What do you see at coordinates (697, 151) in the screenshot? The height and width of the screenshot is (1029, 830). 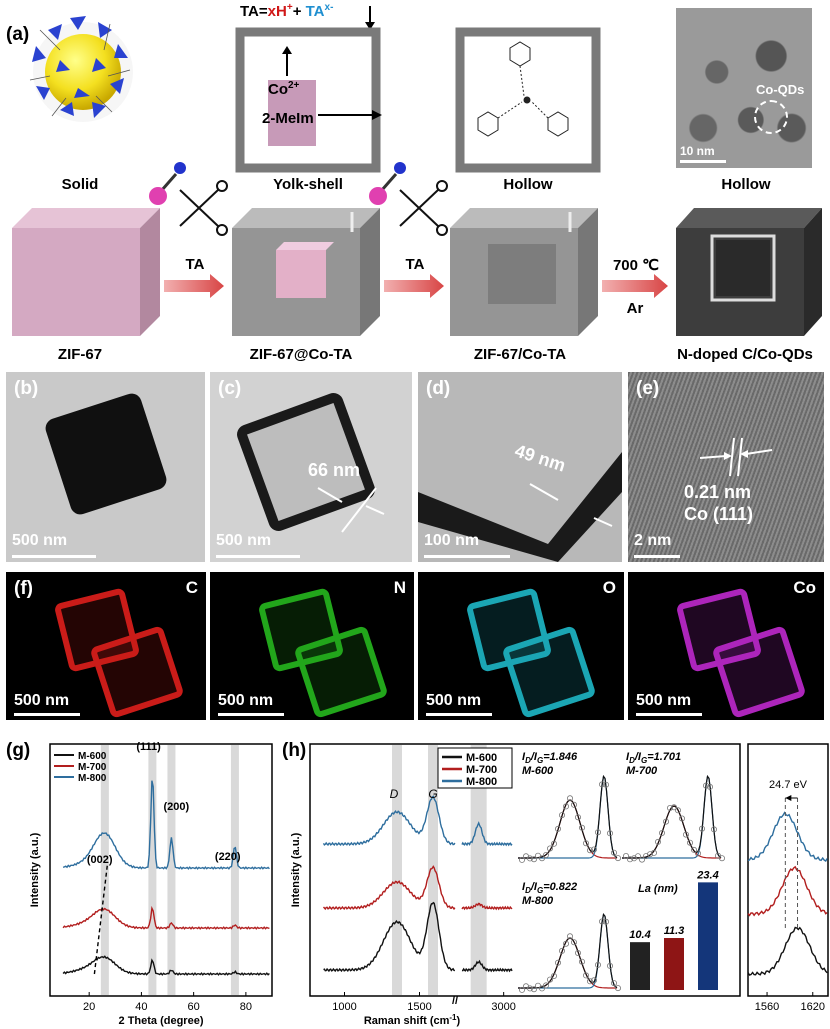 I see `tem-inset-scale: 10 nm` at bounding box center [697, 151].